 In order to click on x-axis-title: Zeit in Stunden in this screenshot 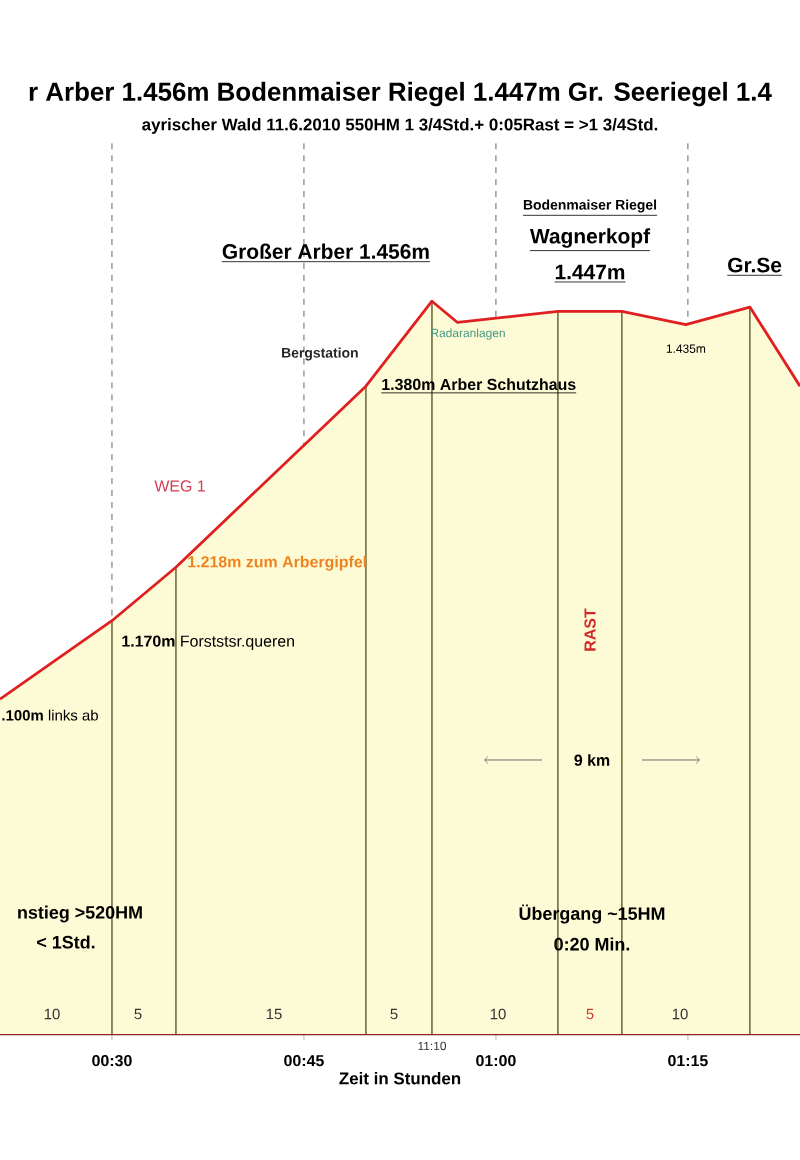, I will do `click(400, 1078)`.